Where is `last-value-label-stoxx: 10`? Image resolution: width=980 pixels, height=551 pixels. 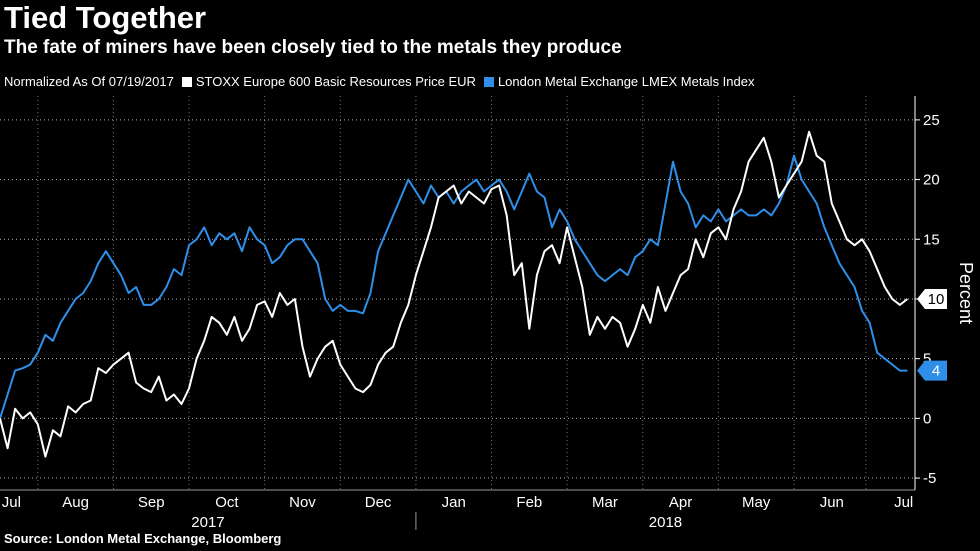
last-value-label-stoxx: 10 is located at coordinates (936, 299).